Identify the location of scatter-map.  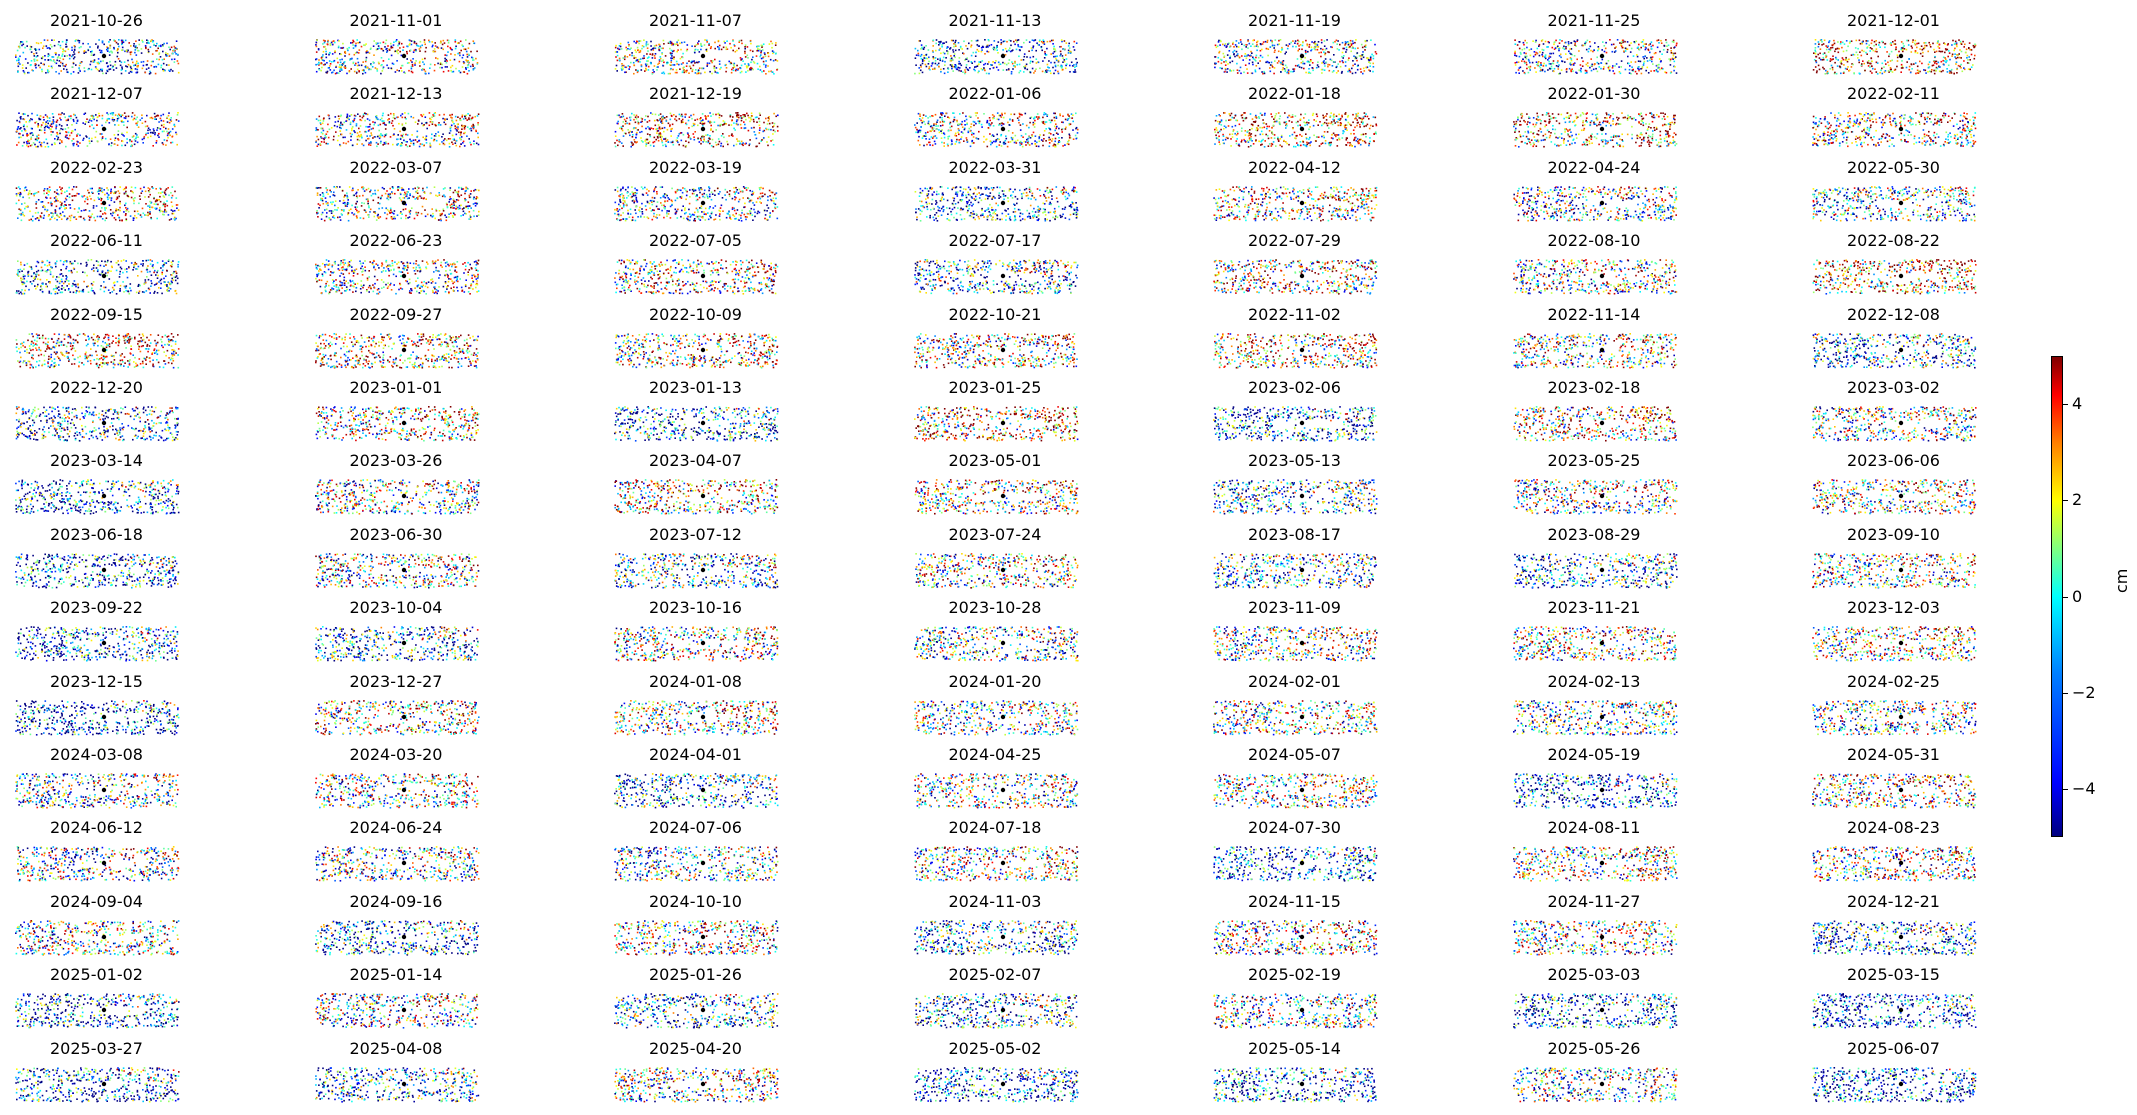
(1595, 57).